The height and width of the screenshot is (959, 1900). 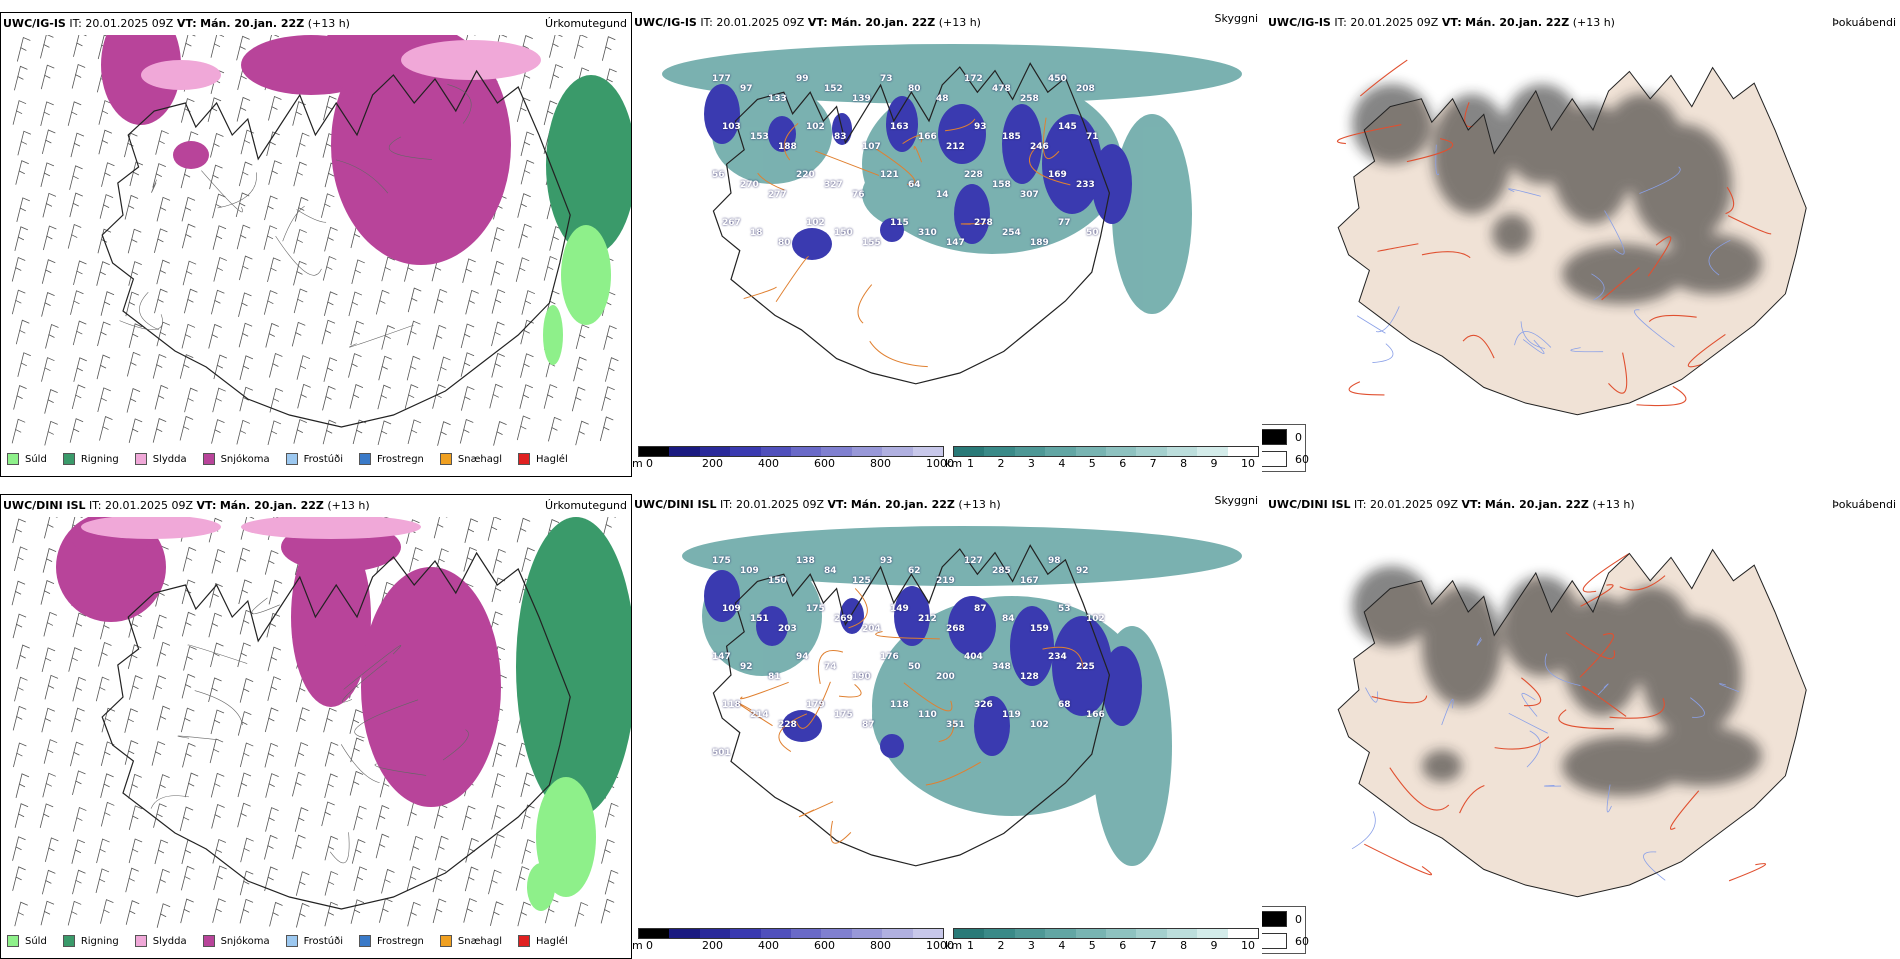 I want to click on cloud-base-label: 278, so click(x=983, y=223).